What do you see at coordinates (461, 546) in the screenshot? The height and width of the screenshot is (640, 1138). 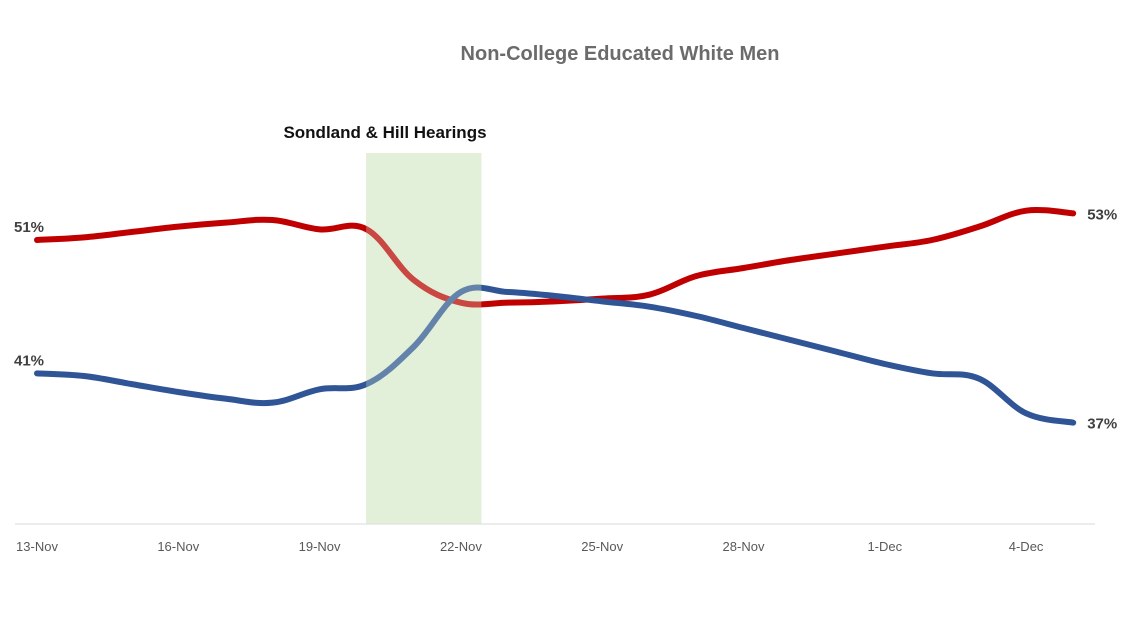 I see `x-tick-label: 22-Nov` at bounding box center [461, 546].